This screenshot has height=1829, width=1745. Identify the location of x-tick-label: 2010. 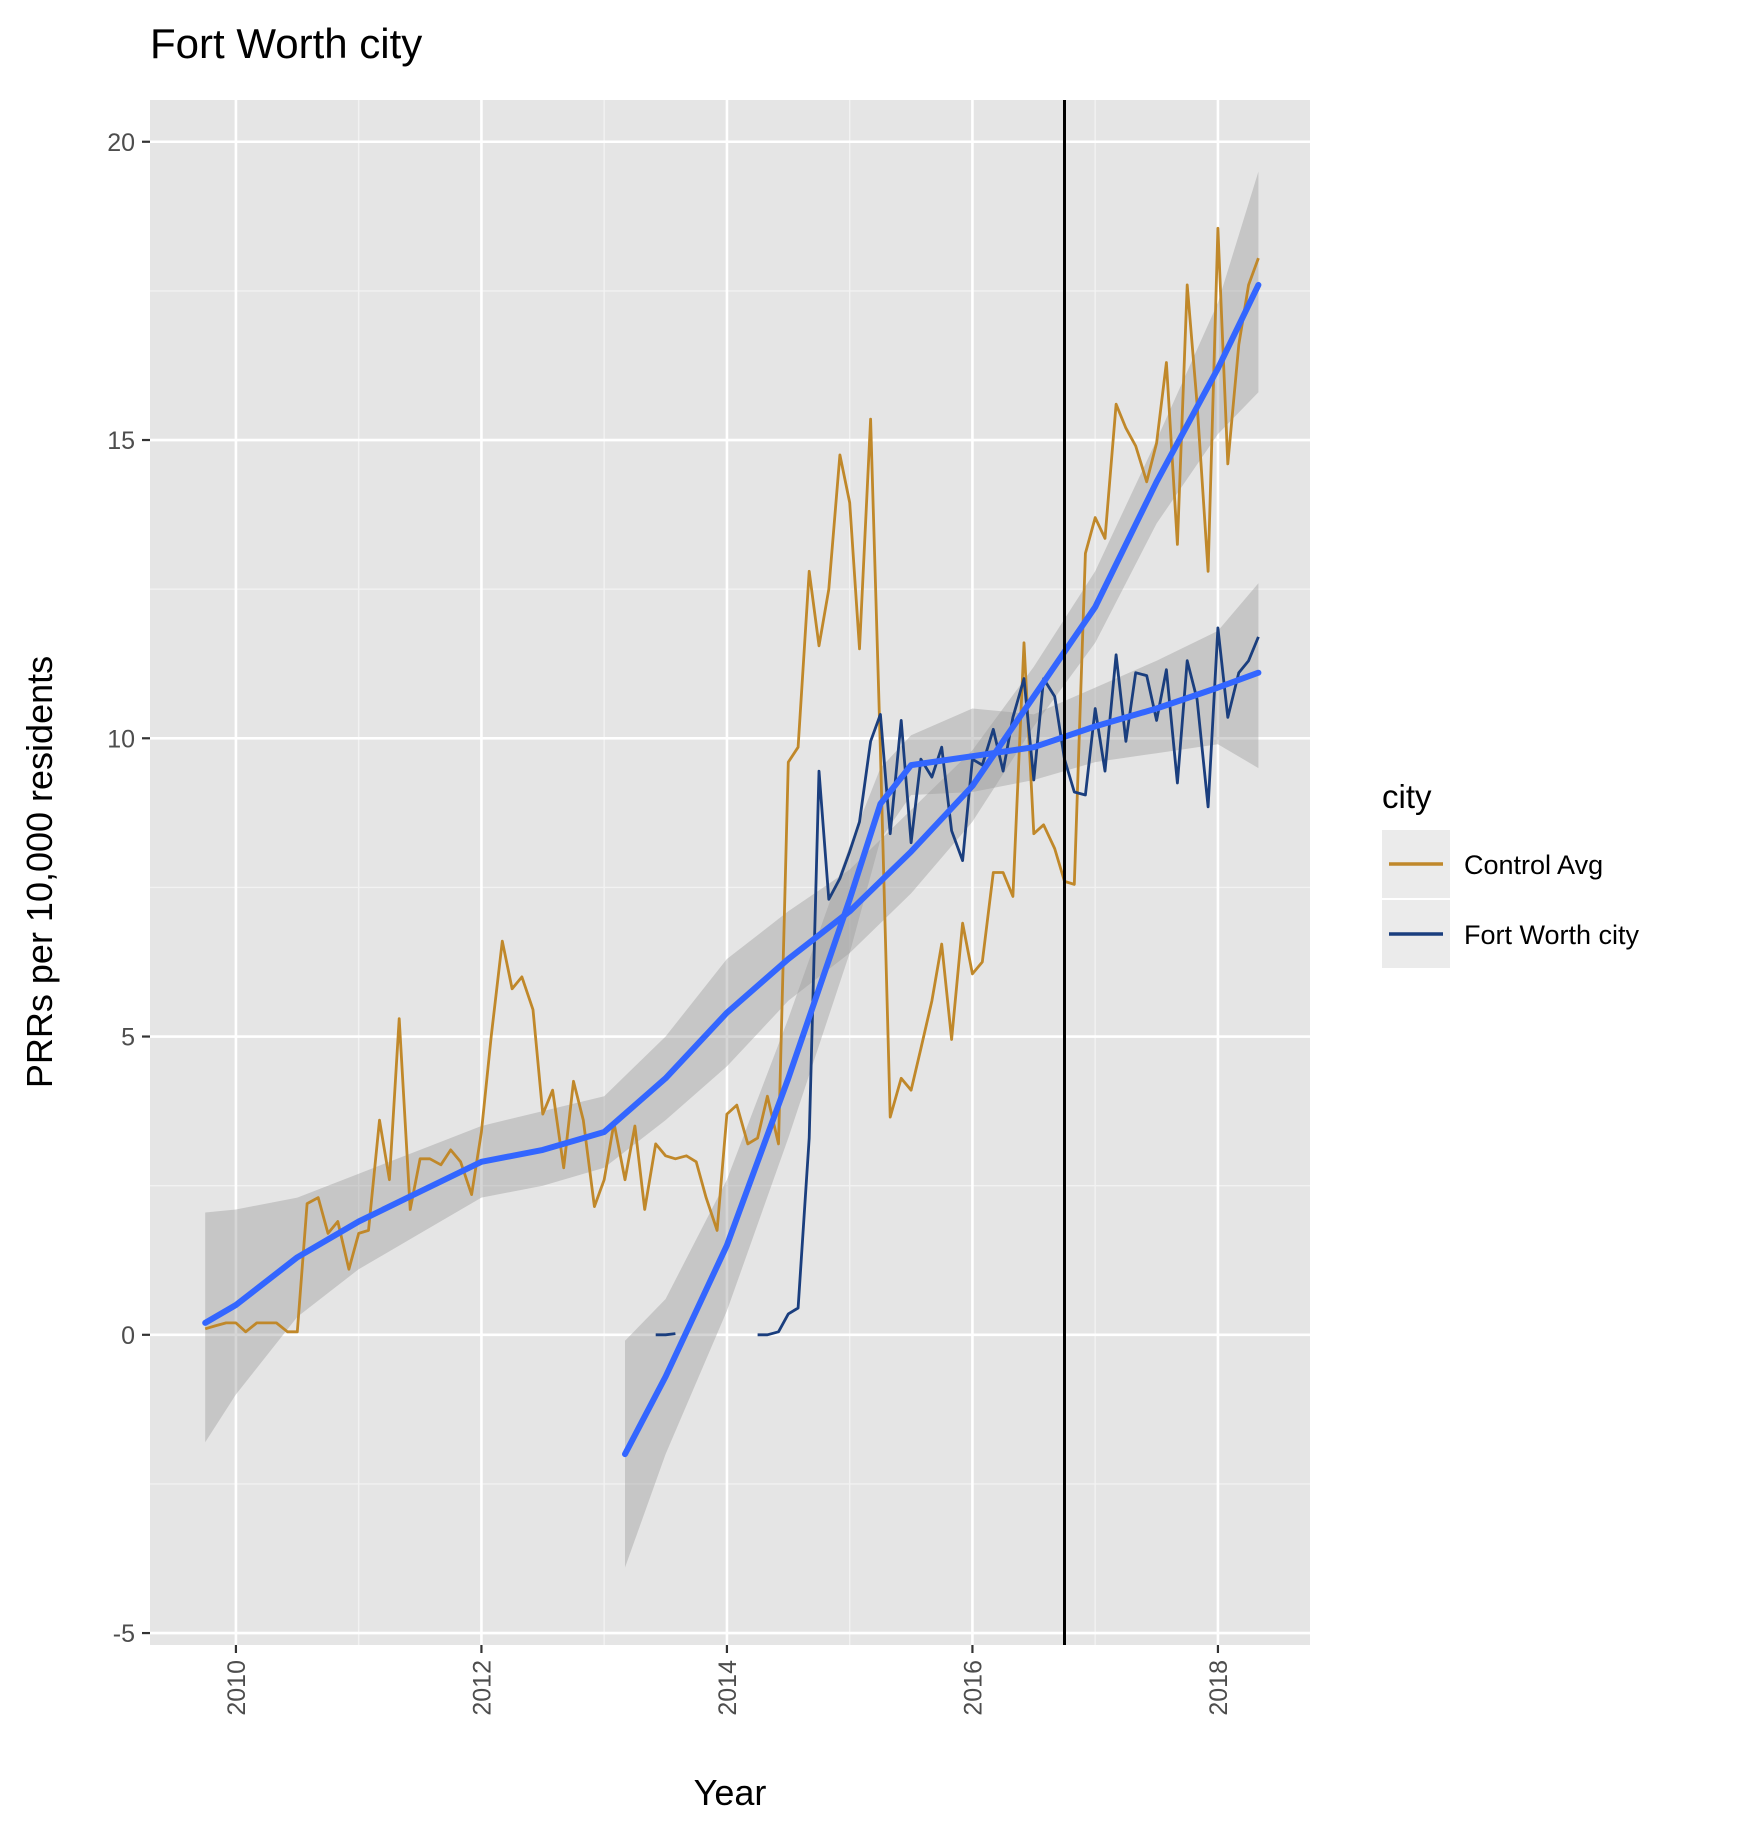
(237, 1688).